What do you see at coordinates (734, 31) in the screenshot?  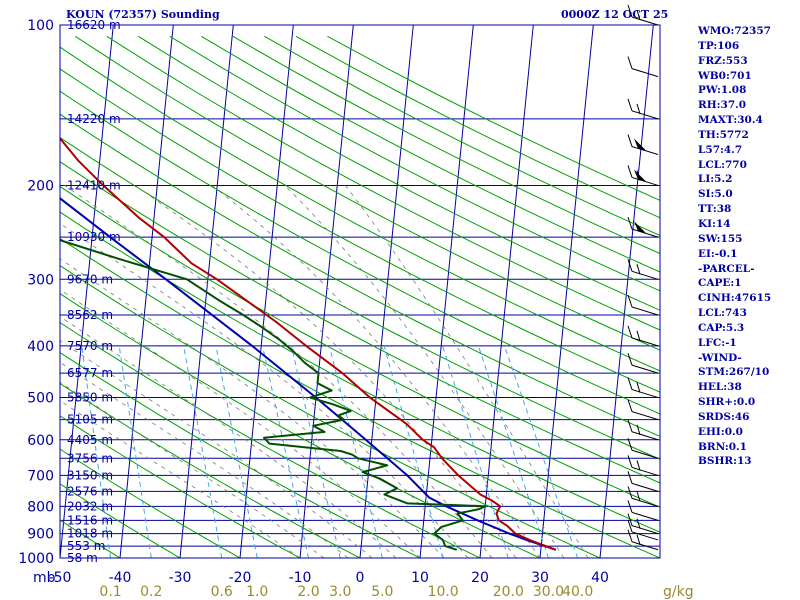 I see `stat-item: WMO:72357` at bounding box center [734, 31].